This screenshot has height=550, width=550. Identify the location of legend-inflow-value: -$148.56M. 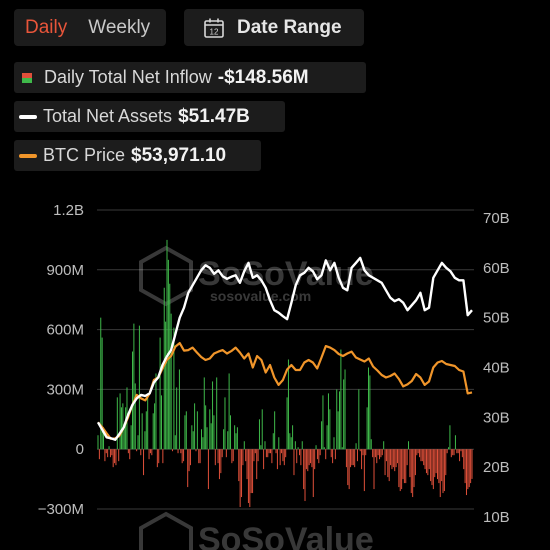
(263, 77).